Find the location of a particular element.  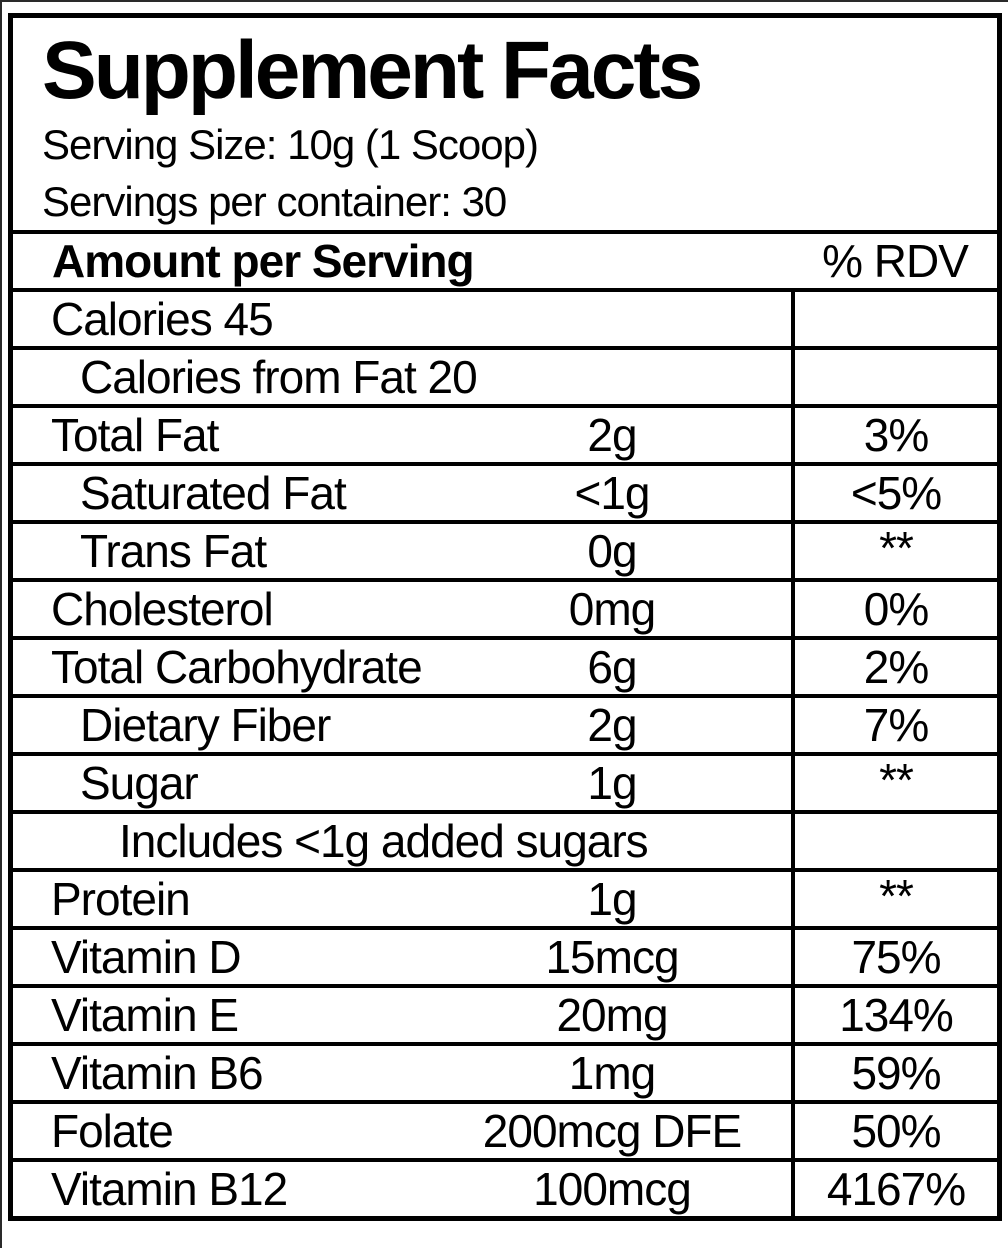

nutrient-rdv: 75% is located at coordinates (894, 957).